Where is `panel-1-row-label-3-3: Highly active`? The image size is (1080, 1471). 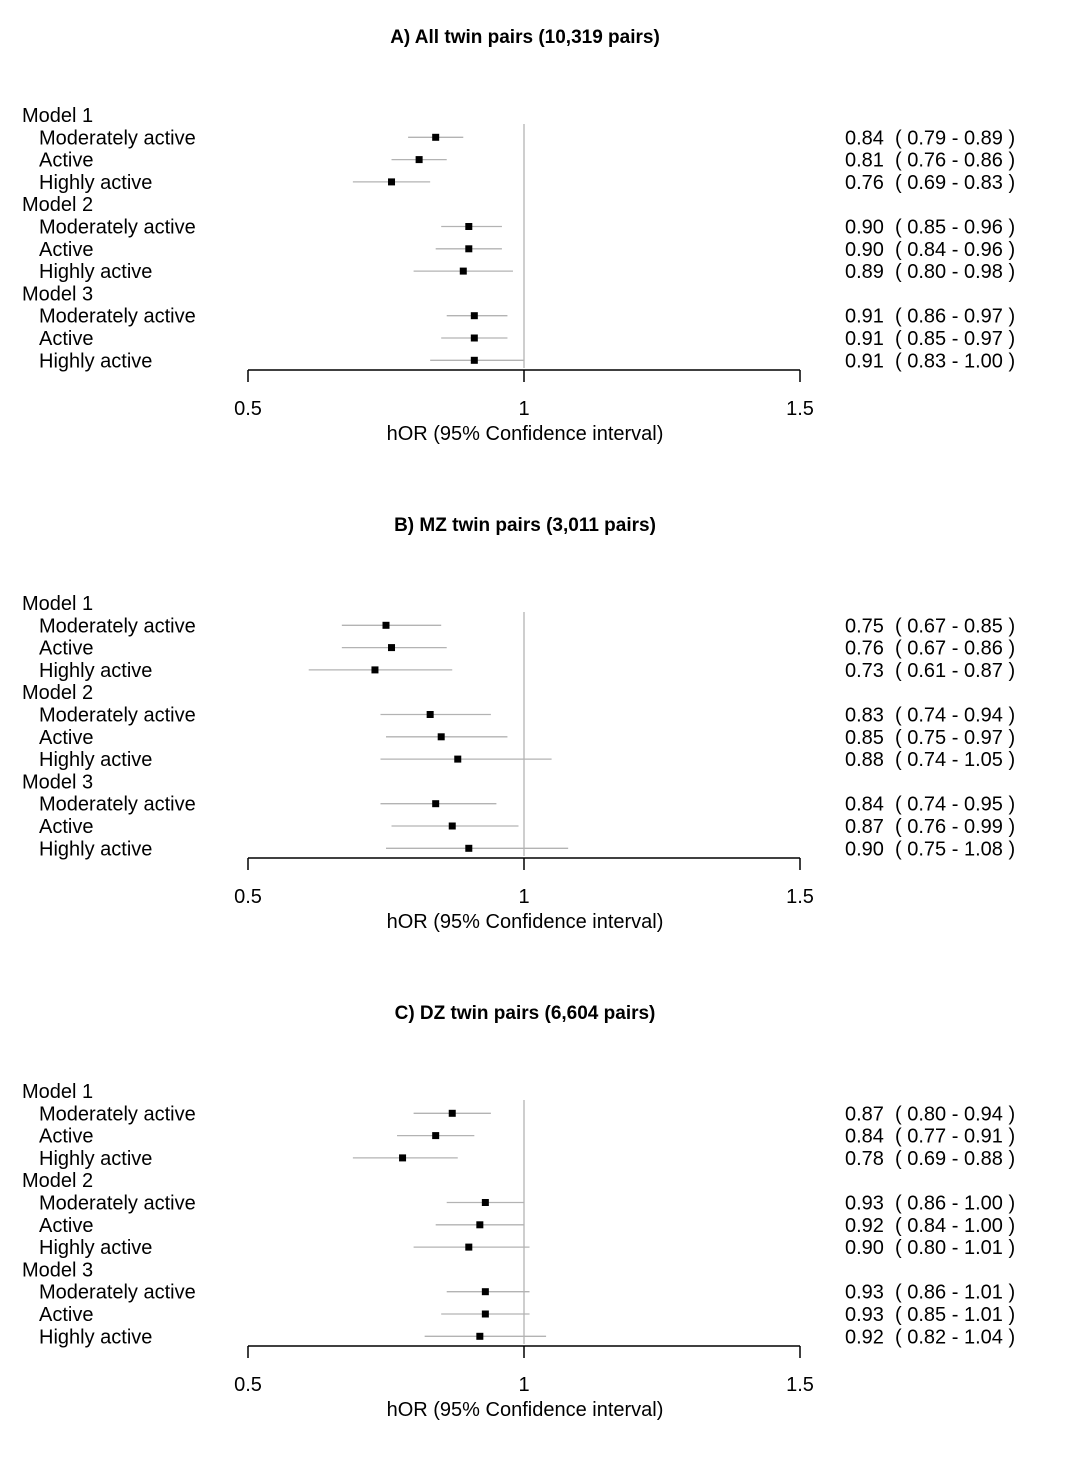 panel-1-row-label-3-3: Highly active is located at coordinates (95, 361).